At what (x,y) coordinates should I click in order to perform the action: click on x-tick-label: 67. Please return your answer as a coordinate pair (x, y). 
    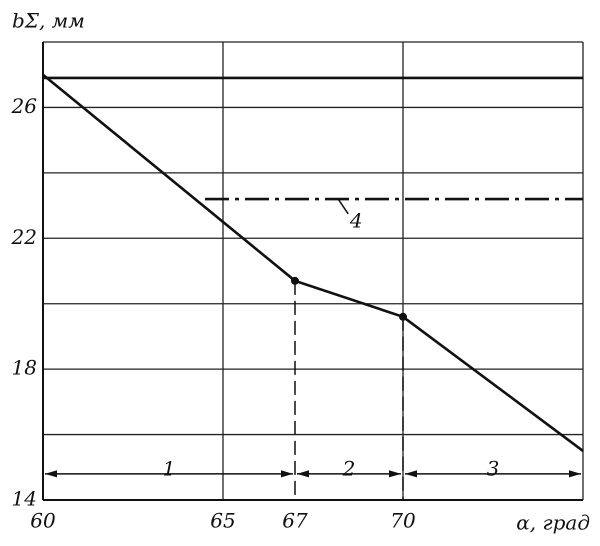
    Looking at the image, I should click on (295, 521).